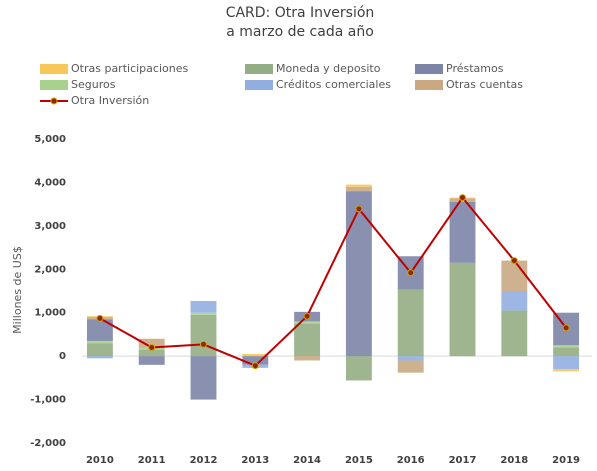 The width and height of the screenshot is (597, 471). I want to click on x-tick-label: 2015, so click(359, 460).